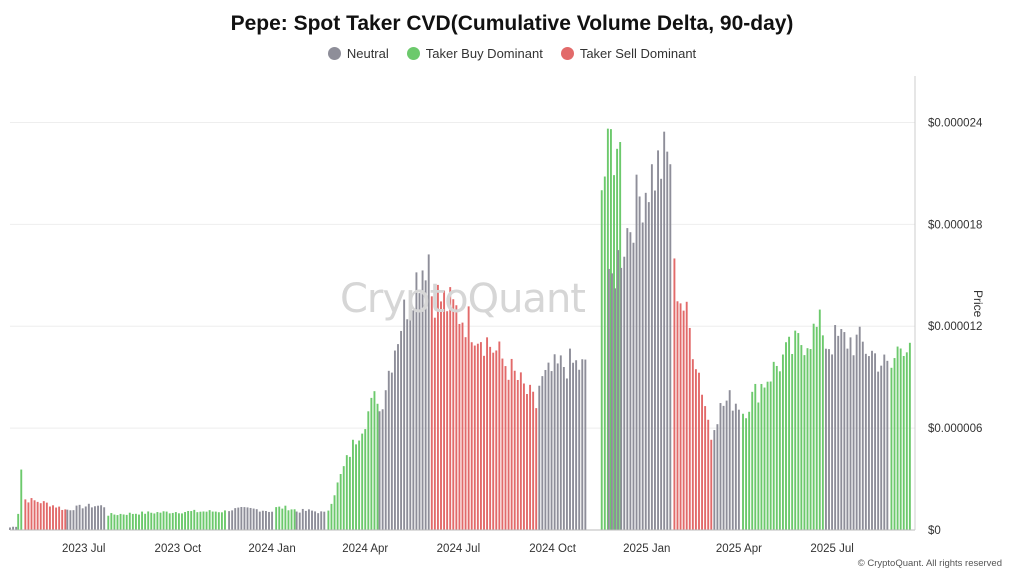 This screenshot has width=1024, height=575. Describe the element at coordinates (955, 225) in the screenshot. I see `y-tick-label: $0.000018` at that location.